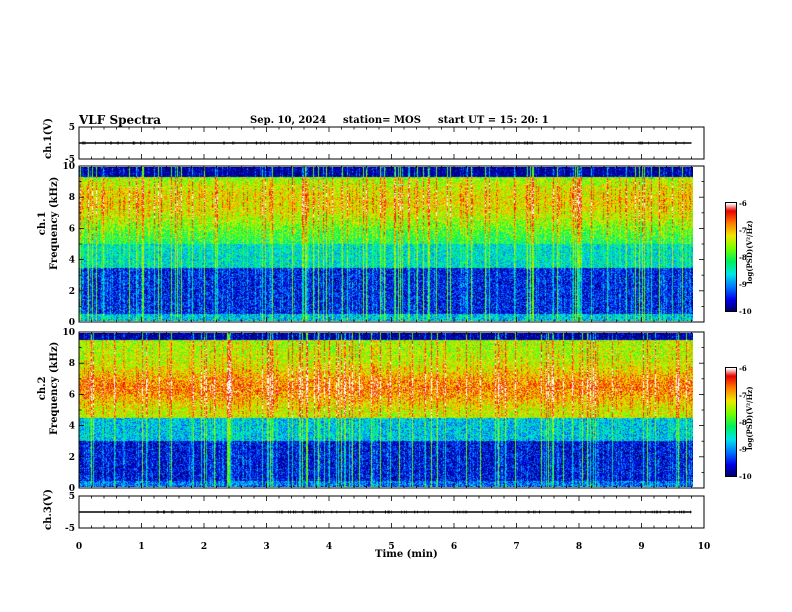  I want to click on chart-title: VLF Spectra, so click(120, 120).